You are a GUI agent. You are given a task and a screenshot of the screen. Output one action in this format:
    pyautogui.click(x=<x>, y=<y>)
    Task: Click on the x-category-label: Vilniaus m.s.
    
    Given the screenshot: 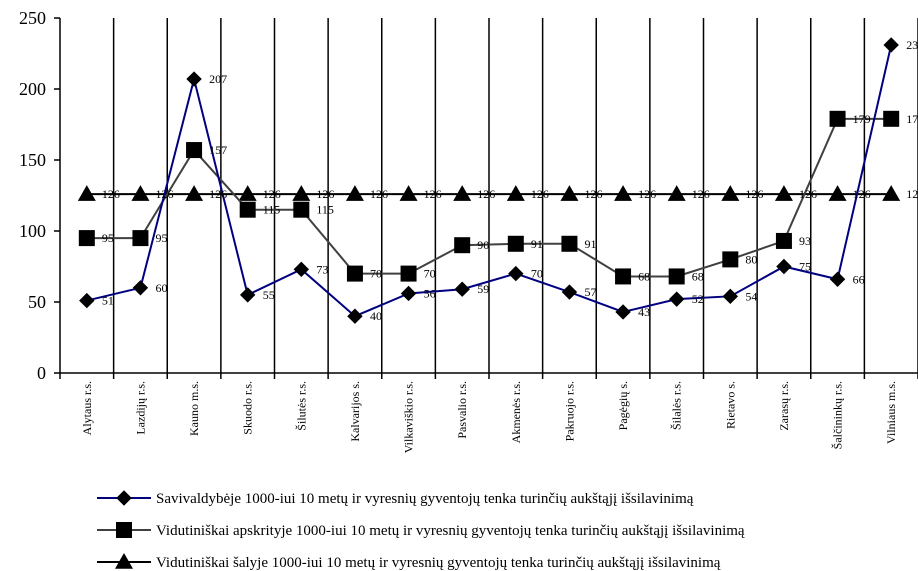 What is the action you would take?
    pyautogui.click(x=891, y=412)
    